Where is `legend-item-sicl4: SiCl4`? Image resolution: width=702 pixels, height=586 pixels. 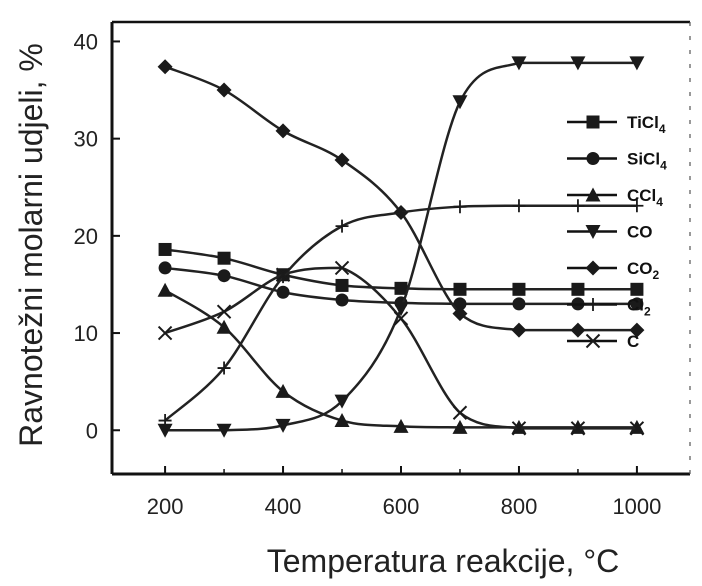 legend-item-sicl4: SiCl4 is located at coordinates (617, 161).